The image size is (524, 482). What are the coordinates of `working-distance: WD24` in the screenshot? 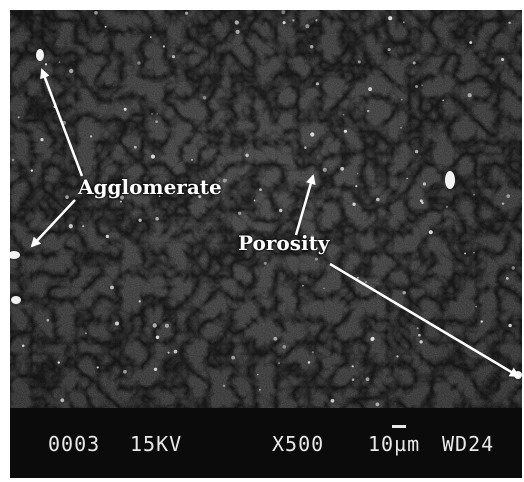 It's located at (468, 444).